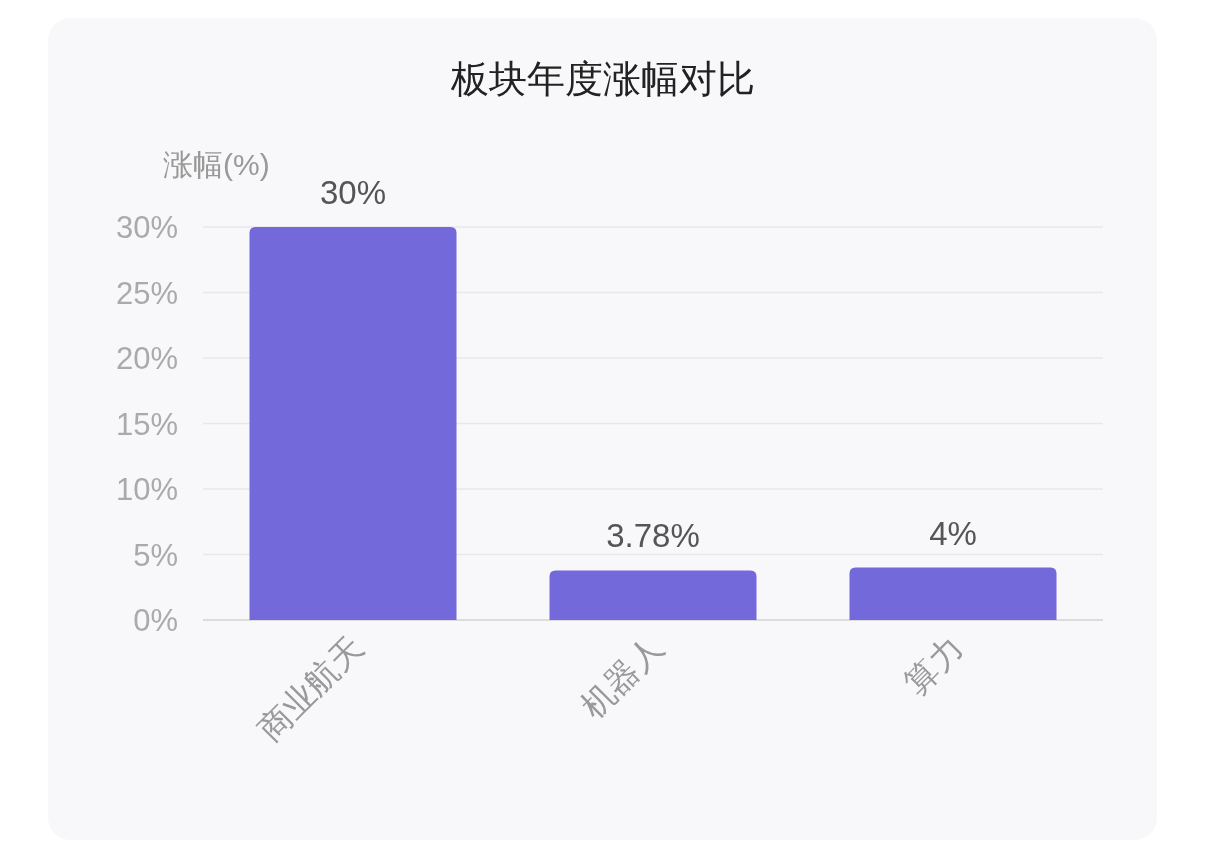 This screenshot has height=854, width=1206. What do you see at coordinates (216, 164) in the screenshot?
I see `y-axis-title: 涨幅(%)` at bounding box center [216, 164].